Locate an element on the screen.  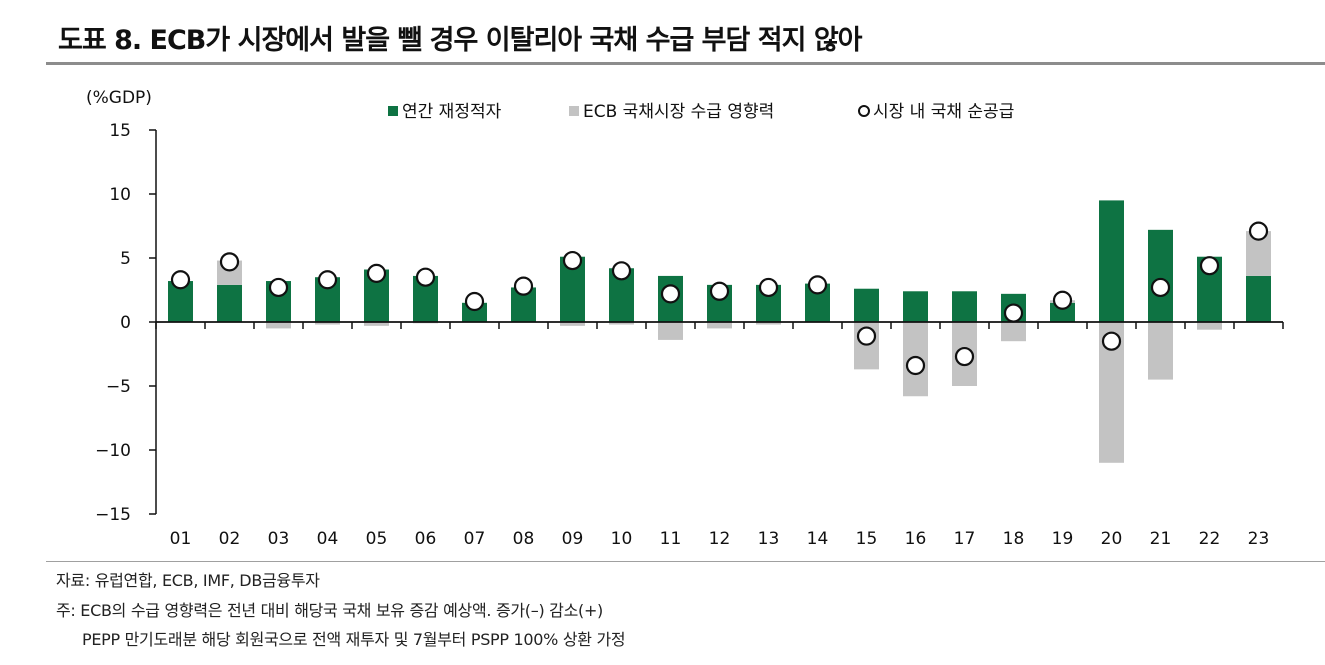
x-tick-label: 05 is located at coordinates (377, 539).